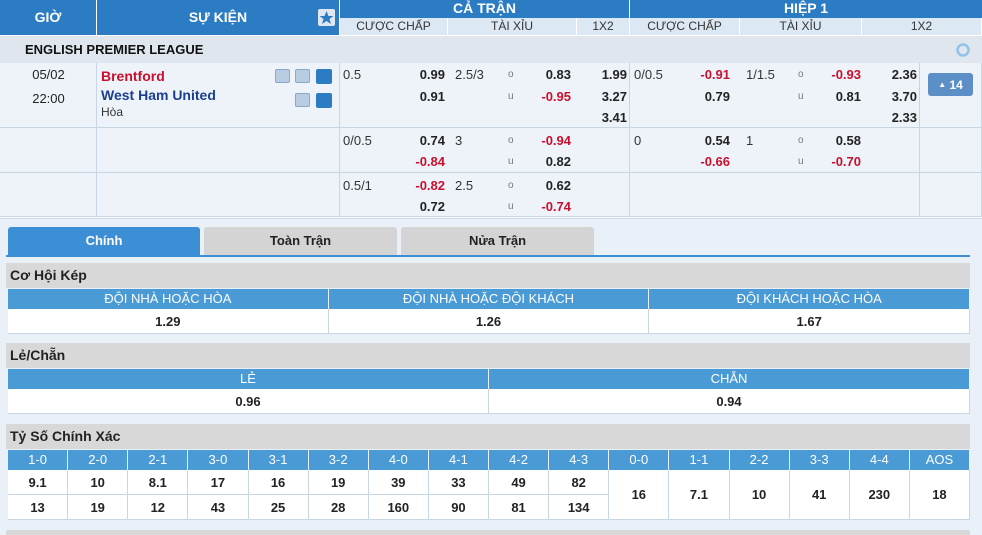 This screenshot has height=535, width=982. I want to click on total-line: 2.5/3, so click(469, 74).